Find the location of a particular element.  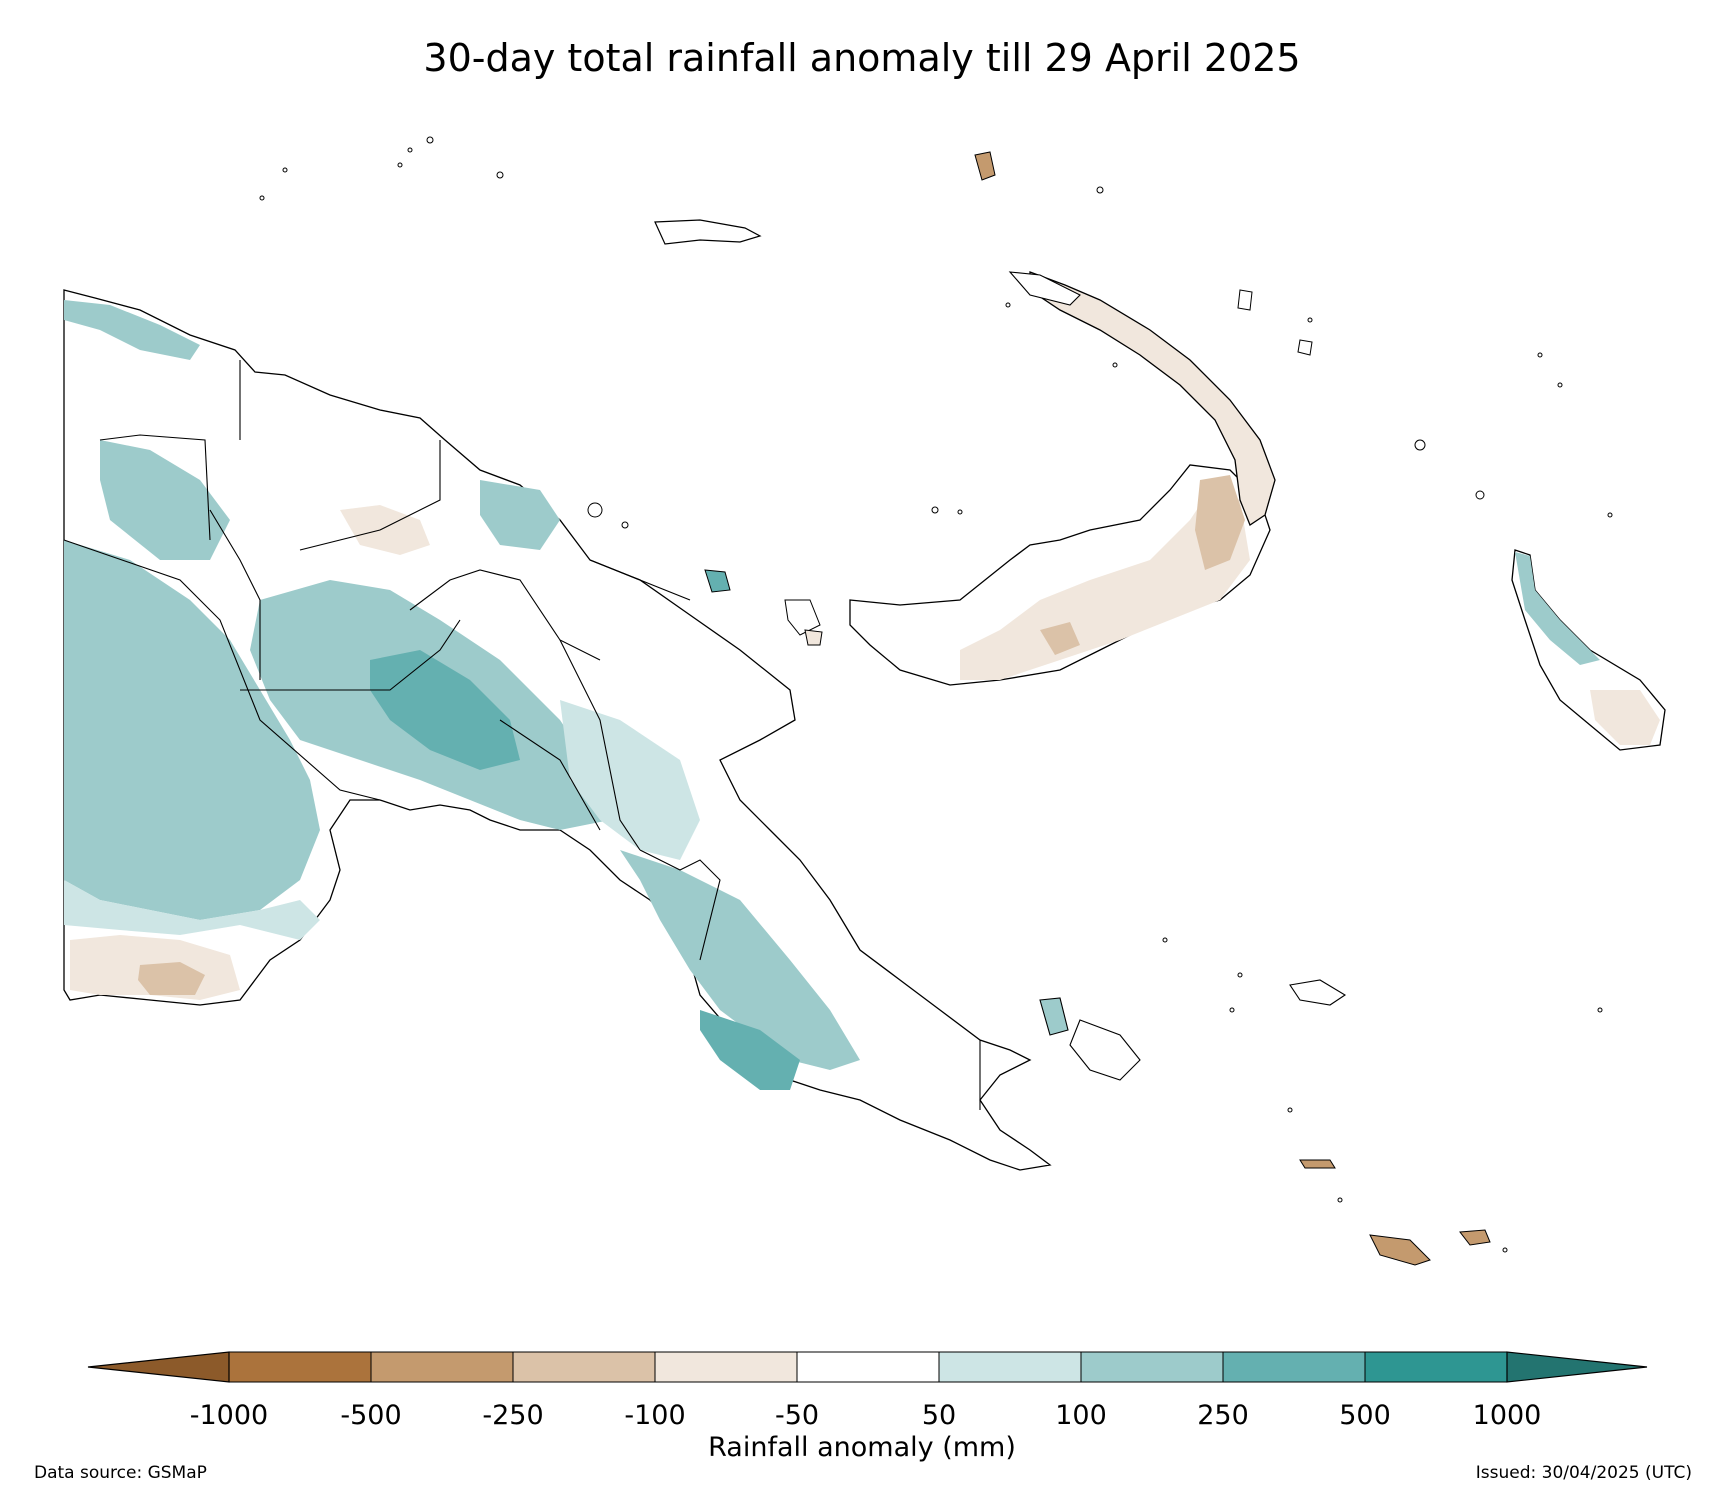

new-ireland-north-part is located at coordinates (1044, 288).